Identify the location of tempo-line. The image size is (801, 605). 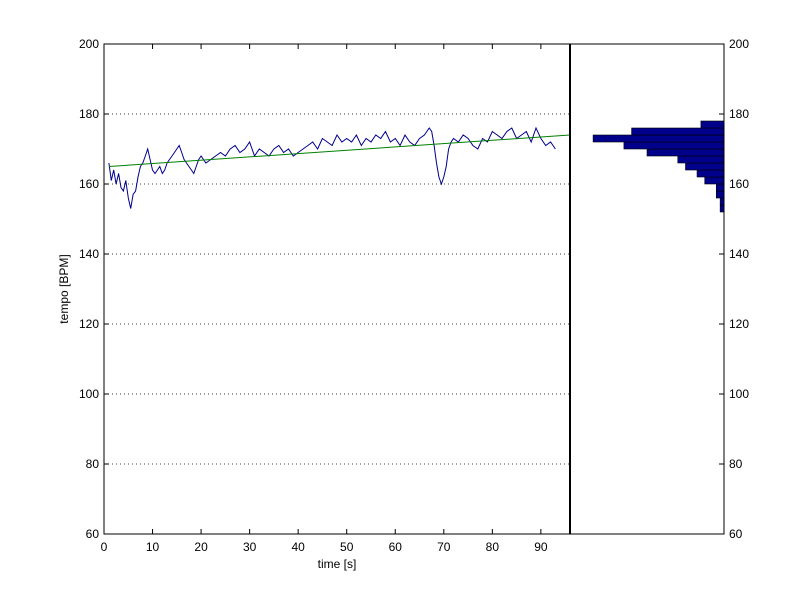
(332, 167).